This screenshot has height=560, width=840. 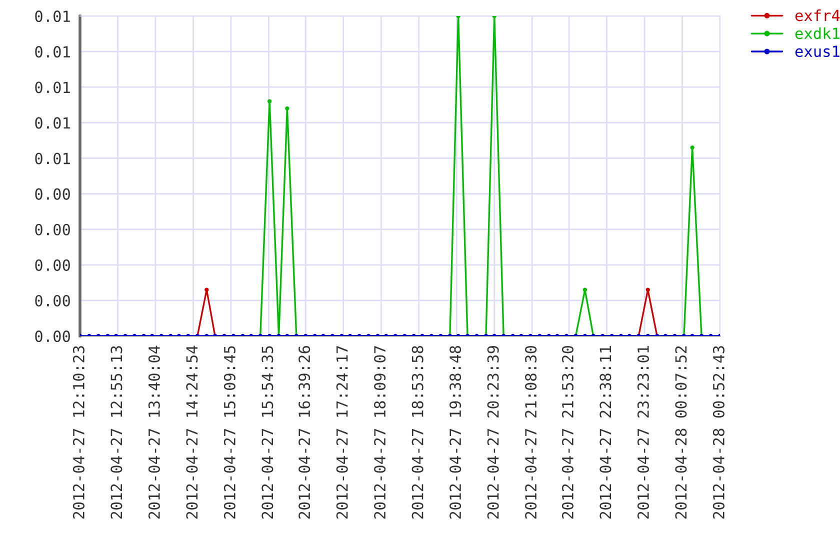 What do you see at coordinates (304, 432) in the screenshot?
I see `x-tick-label: 2012-04-27 16:39:26` at bounding box center [304, 432].